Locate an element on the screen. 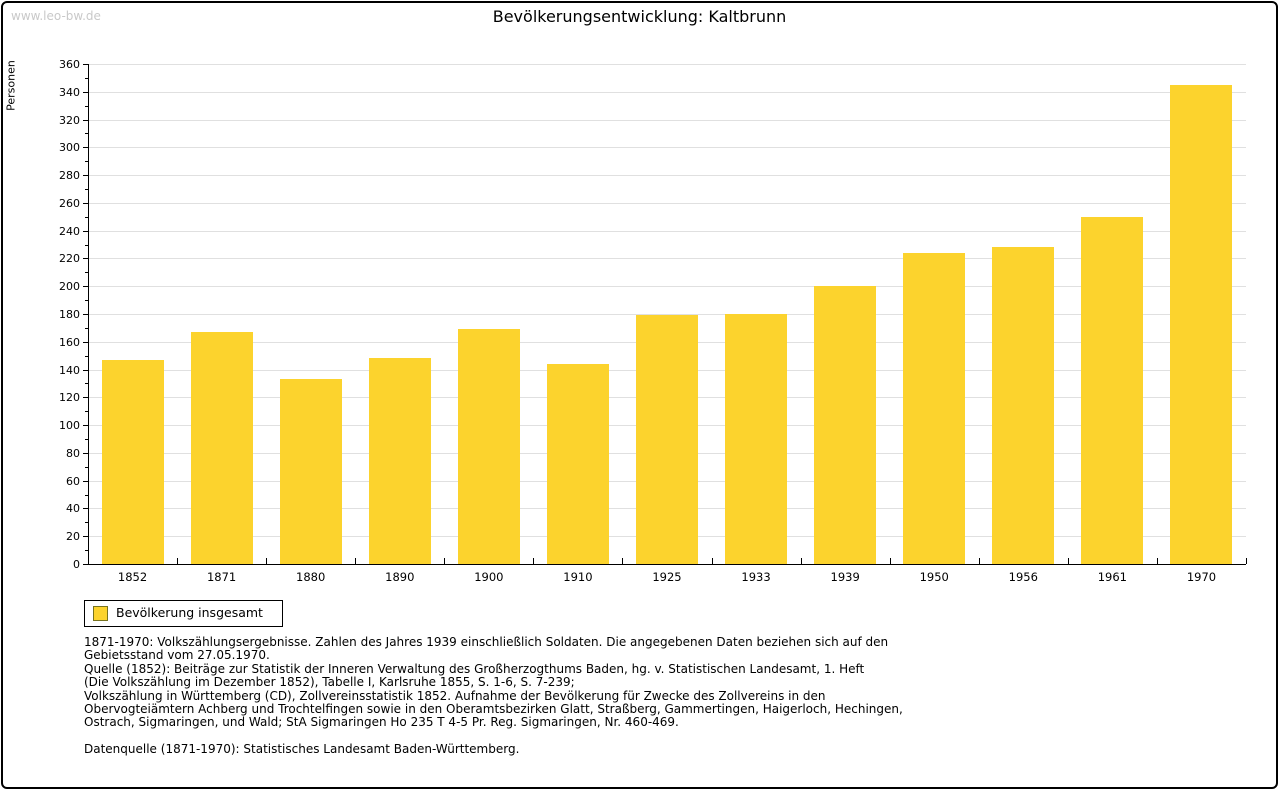 This screenshot has width=1280, height=791. y-tick-label: 280 is located at coordinates (69, 176).